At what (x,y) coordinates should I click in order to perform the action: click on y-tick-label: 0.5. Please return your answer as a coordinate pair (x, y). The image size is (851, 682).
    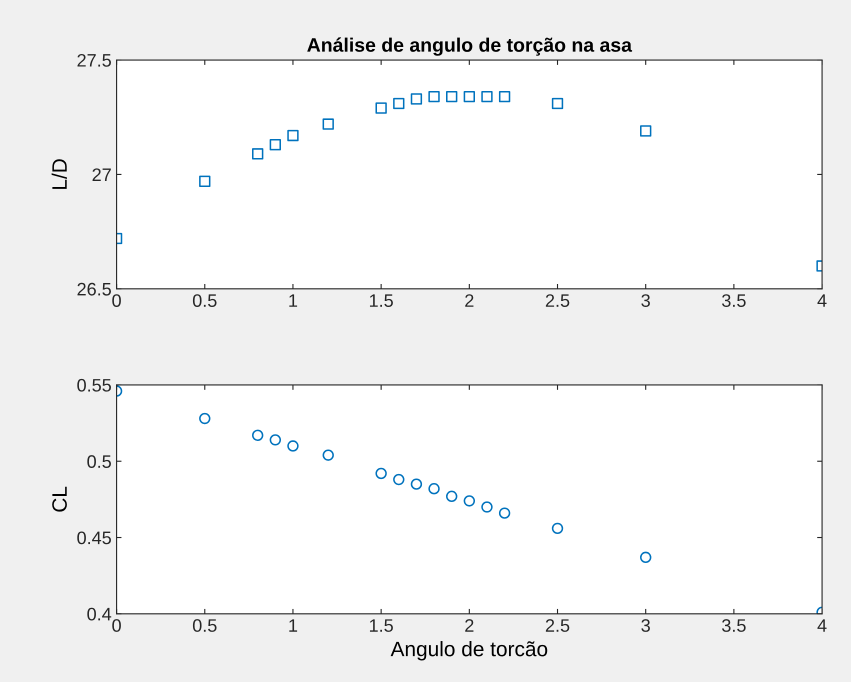
    Looking at the image, I should click on (99, 461).